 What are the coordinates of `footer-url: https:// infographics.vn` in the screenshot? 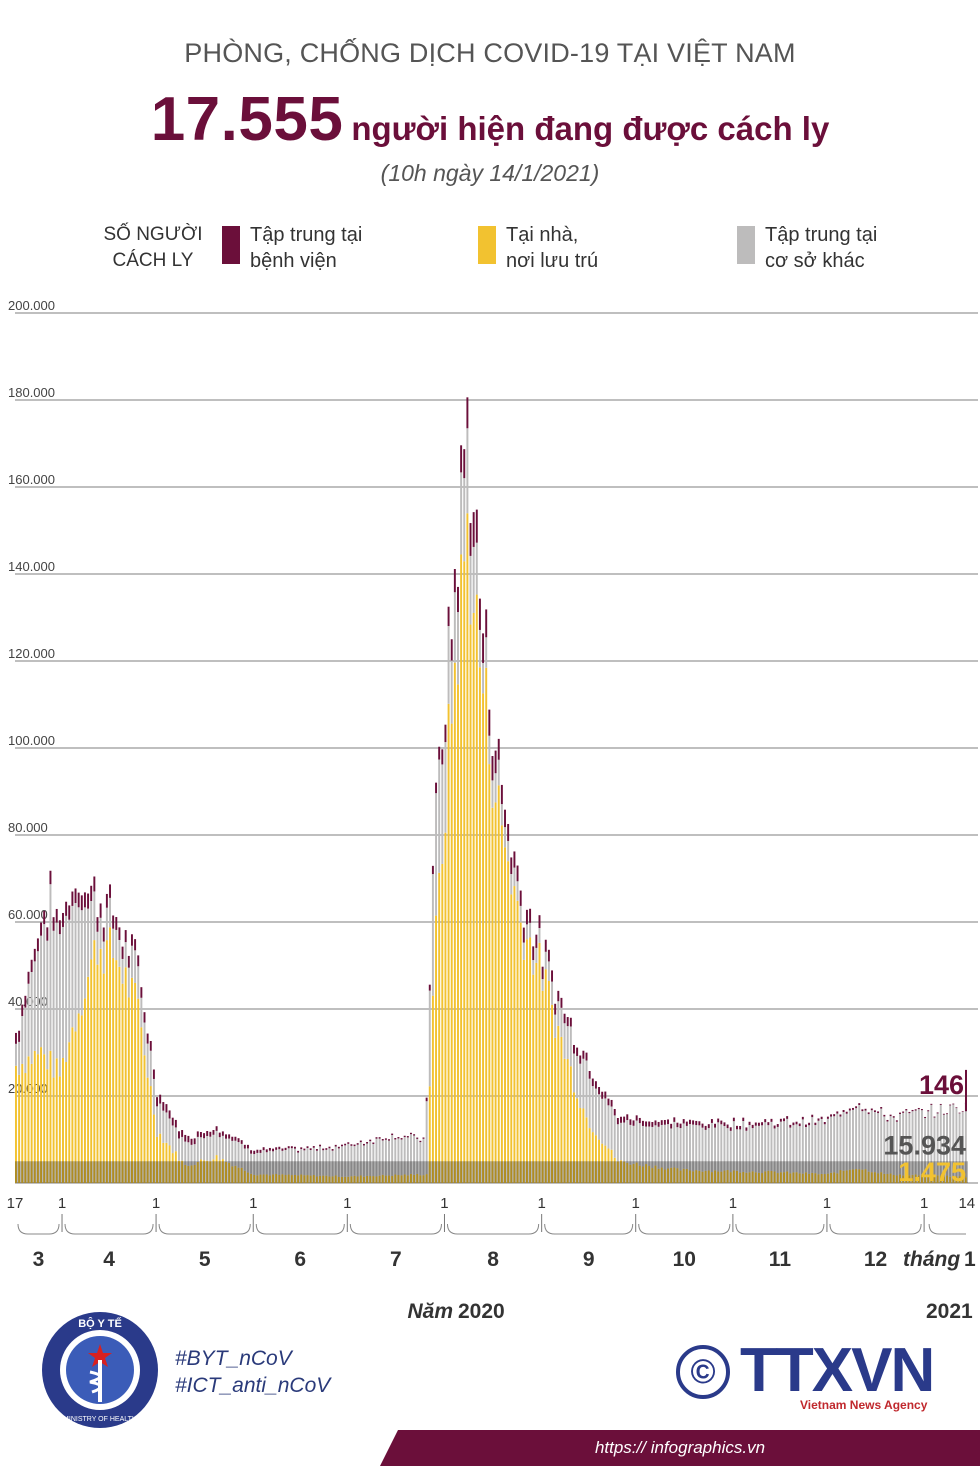 It's located at (680, 1447).